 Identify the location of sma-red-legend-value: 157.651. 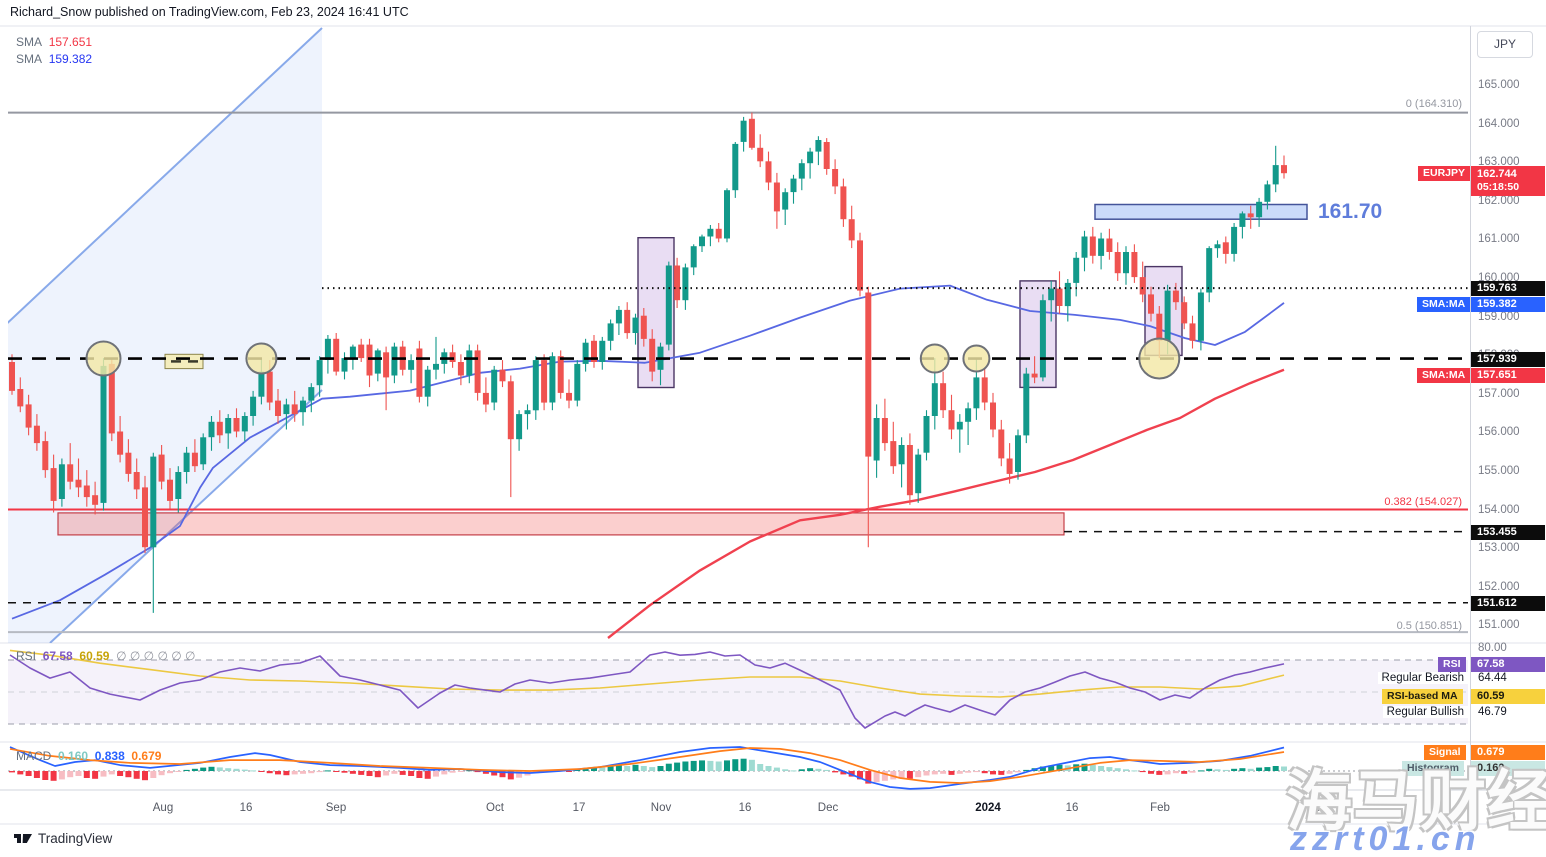
(70, 42).